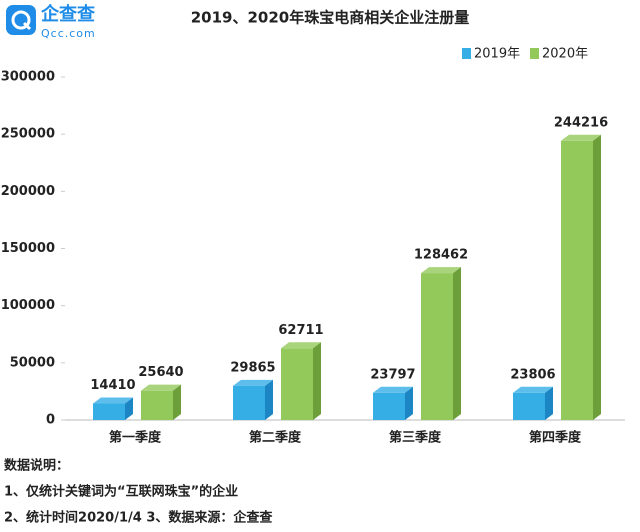  Describe the element at coordinates (160, 372) in the screenshot. I see `value-label: 25640` at that location.